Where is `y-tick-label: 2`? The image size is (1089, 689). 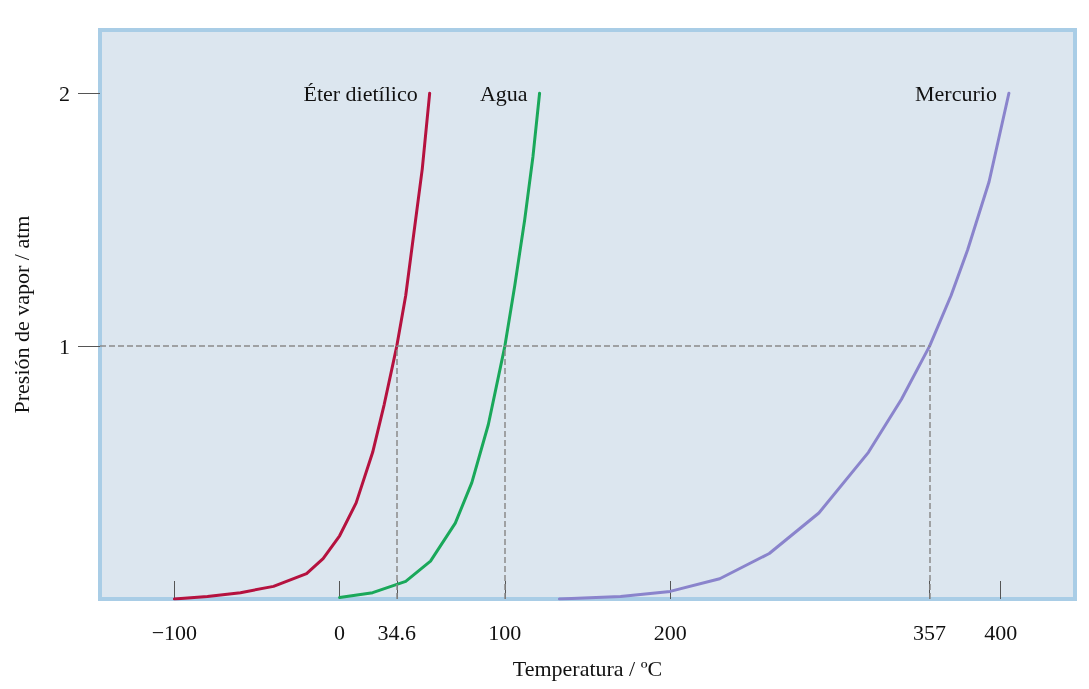 y-tick-label: 2 is located at coordinates (64, 93).